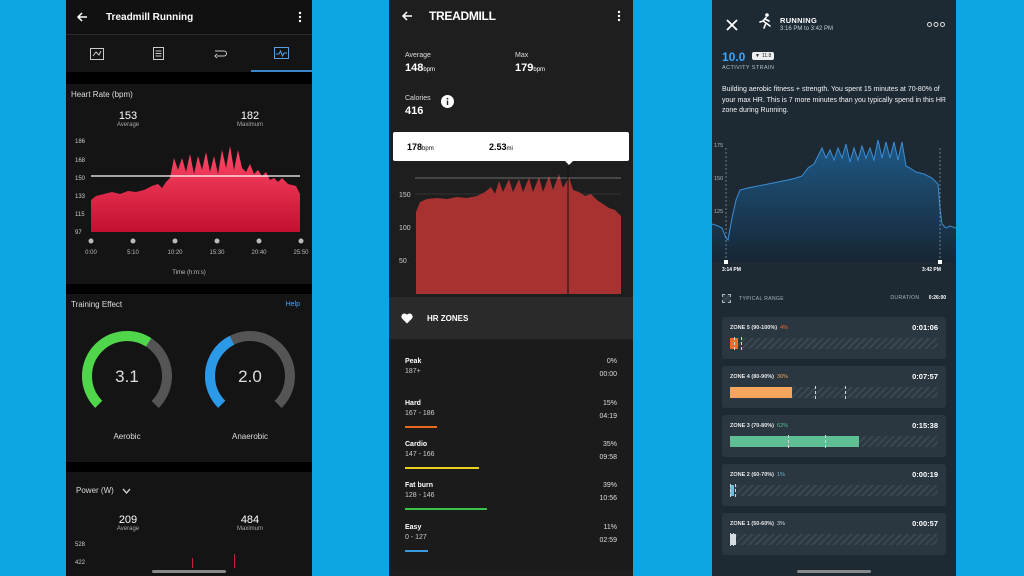 The image size is (1024, 576). What do you see at coordinates (195, 189) in the screenshot?
I see `hr-area` at bounding box center [195, 189].